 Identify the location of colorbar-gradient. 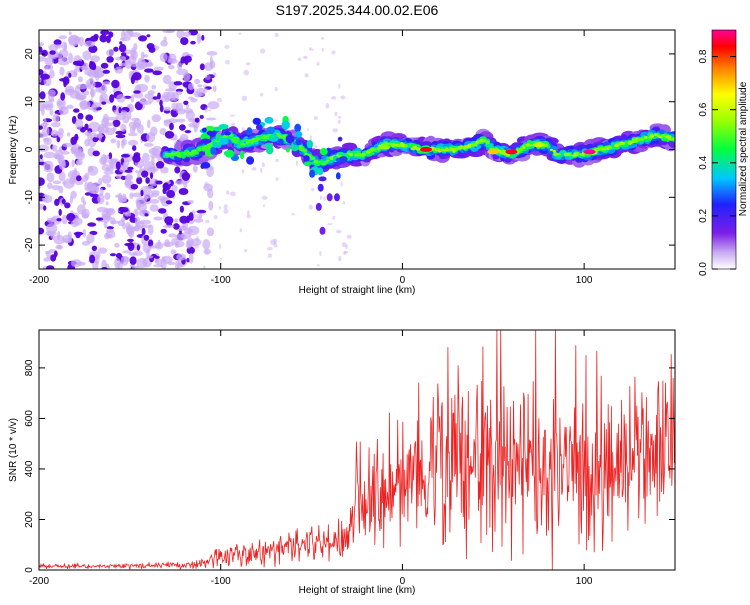
(724, 149).